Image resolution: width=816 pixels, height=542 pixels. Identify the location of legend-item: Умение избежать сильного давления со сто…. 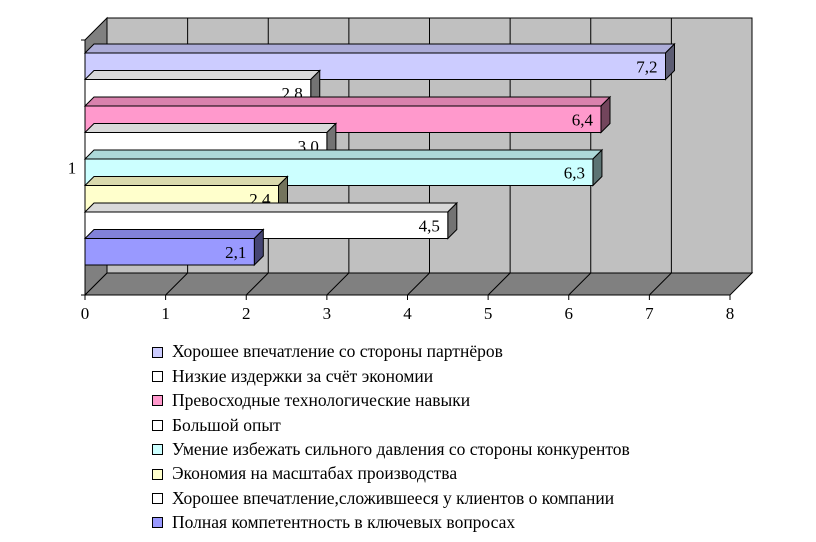
(391, 450).